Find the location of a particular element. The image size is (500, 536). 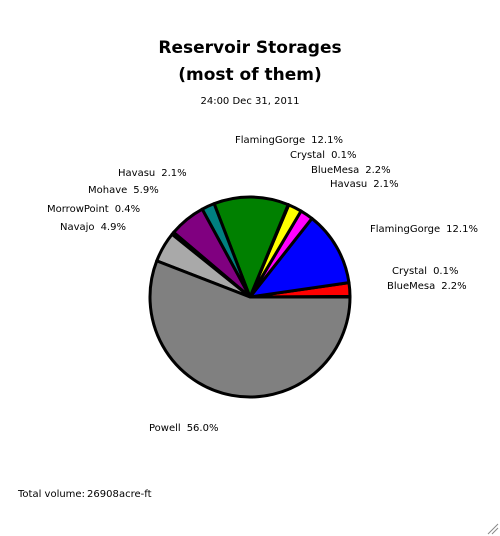

chart-title: Reservoir Storages is located at coordinates (249, 48).